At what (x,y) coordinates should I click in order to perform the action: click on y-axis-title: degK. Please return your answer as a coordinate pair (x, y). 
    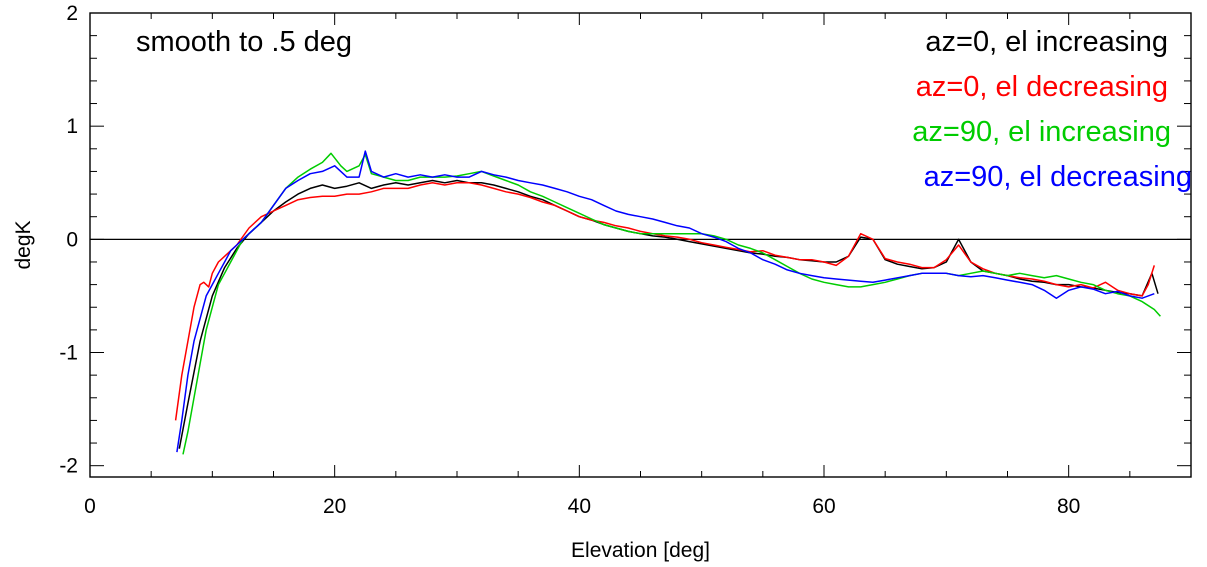
    Looking at the image, I should click on (23, 244).